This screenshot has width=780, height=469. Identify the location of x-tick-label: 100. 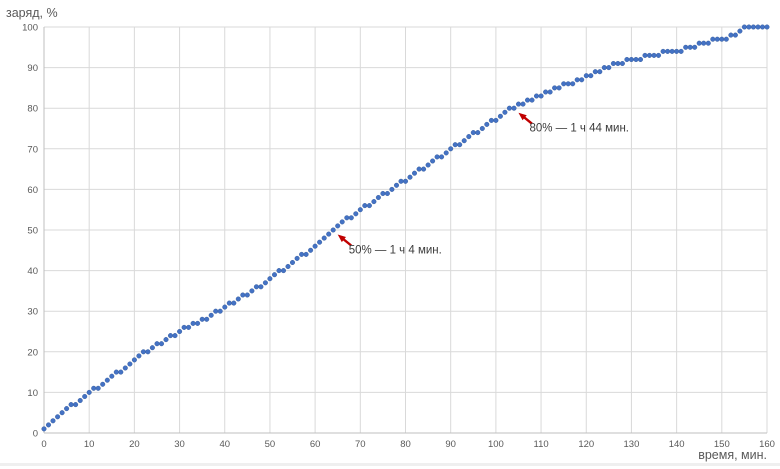
(496, 444).